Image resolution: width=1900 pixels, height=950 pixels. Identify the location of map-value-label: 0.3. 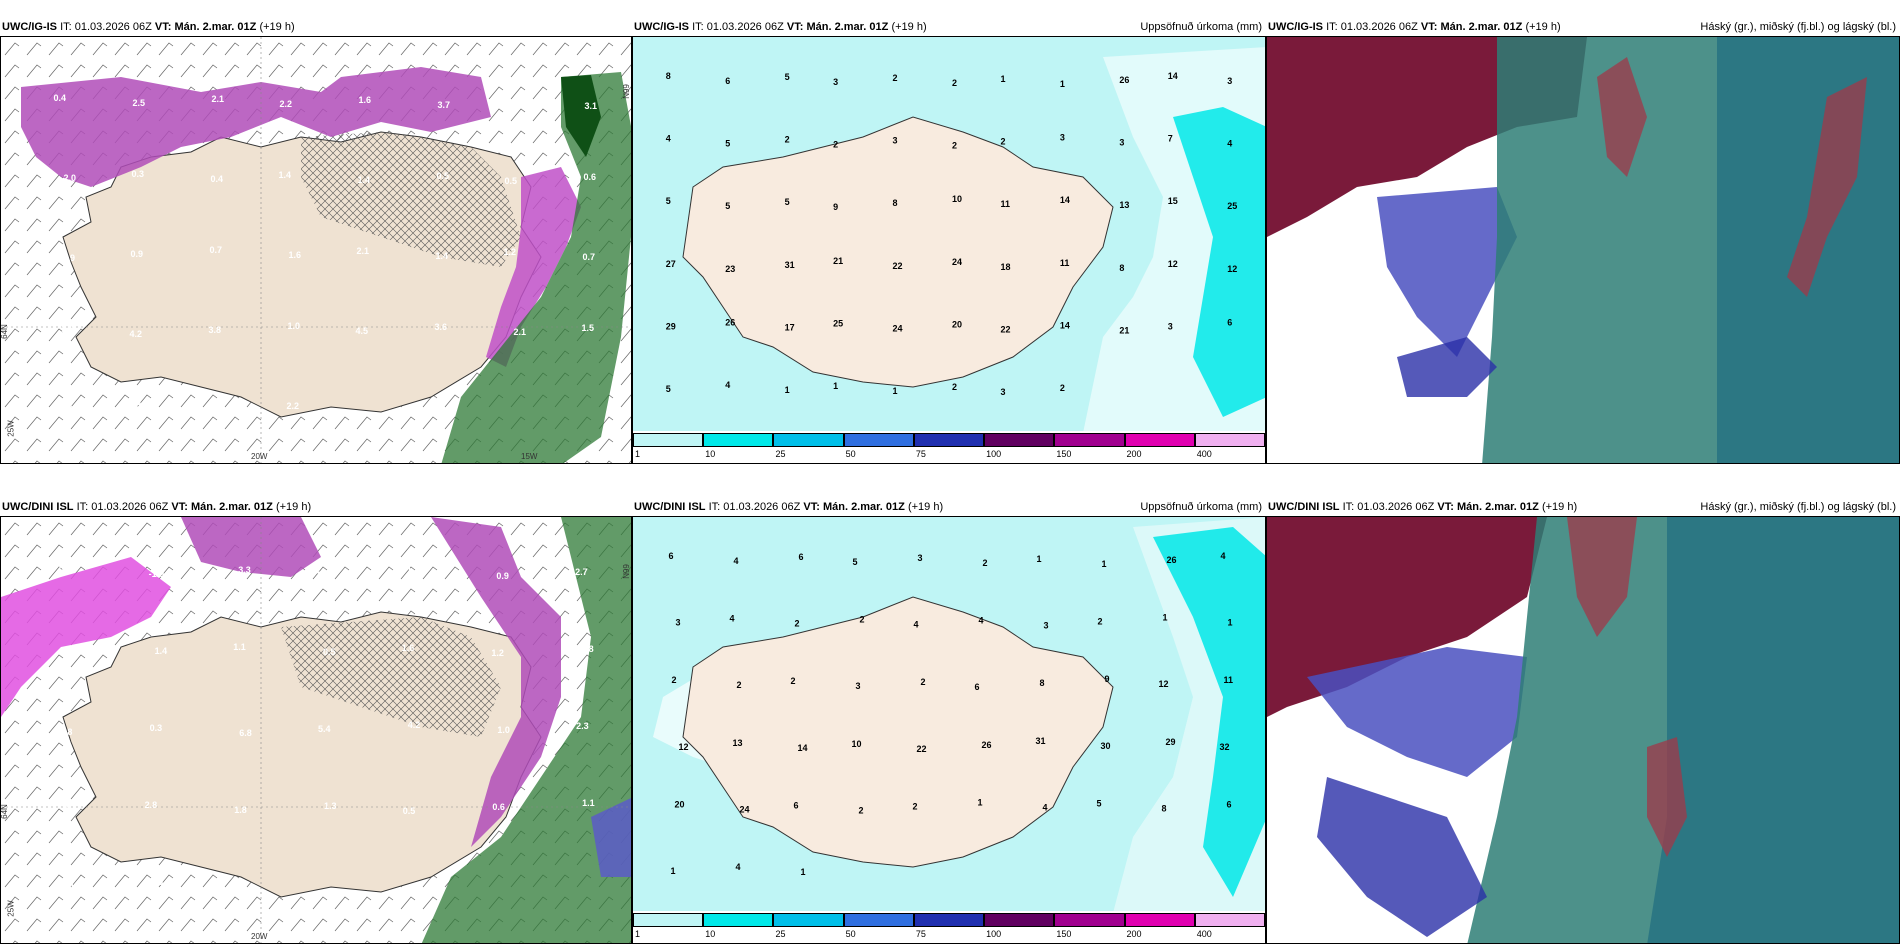
(65, 569).